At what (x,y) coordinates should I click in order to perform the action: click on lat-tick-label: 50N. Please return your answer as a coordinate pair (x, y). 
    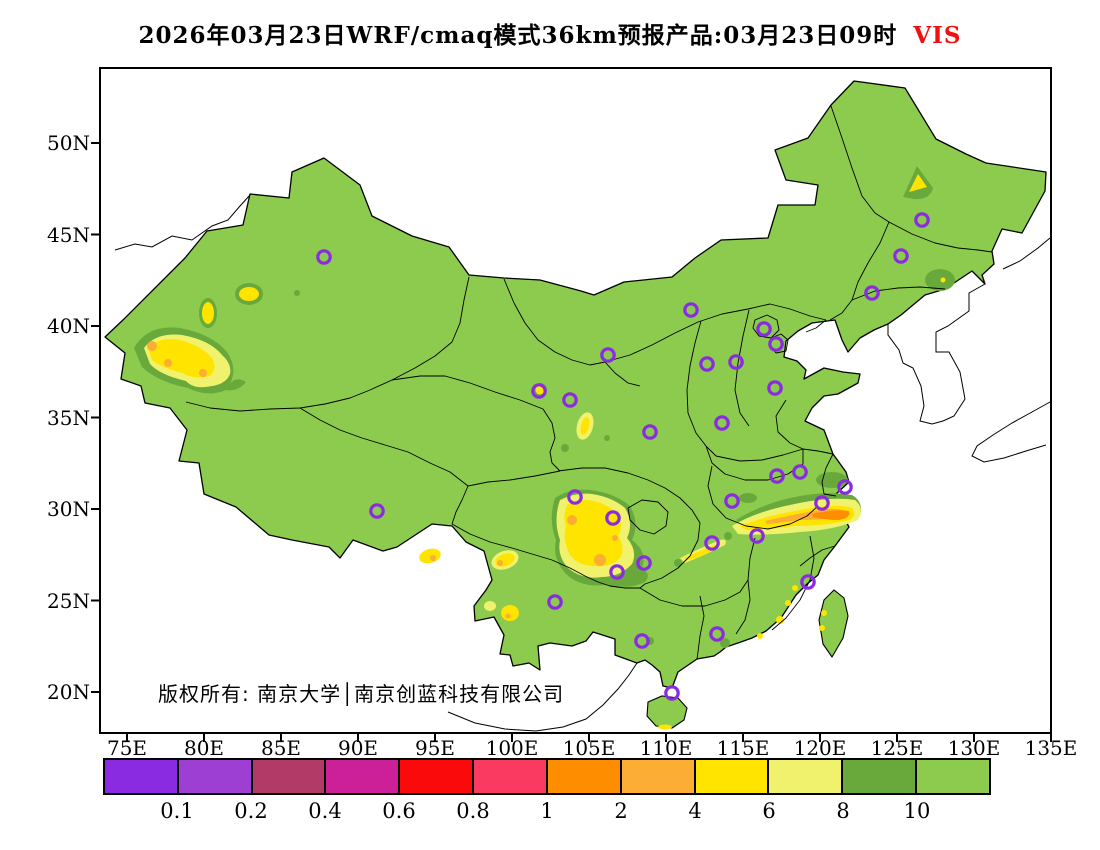
    Looking at the image, I should click on (68, 143).